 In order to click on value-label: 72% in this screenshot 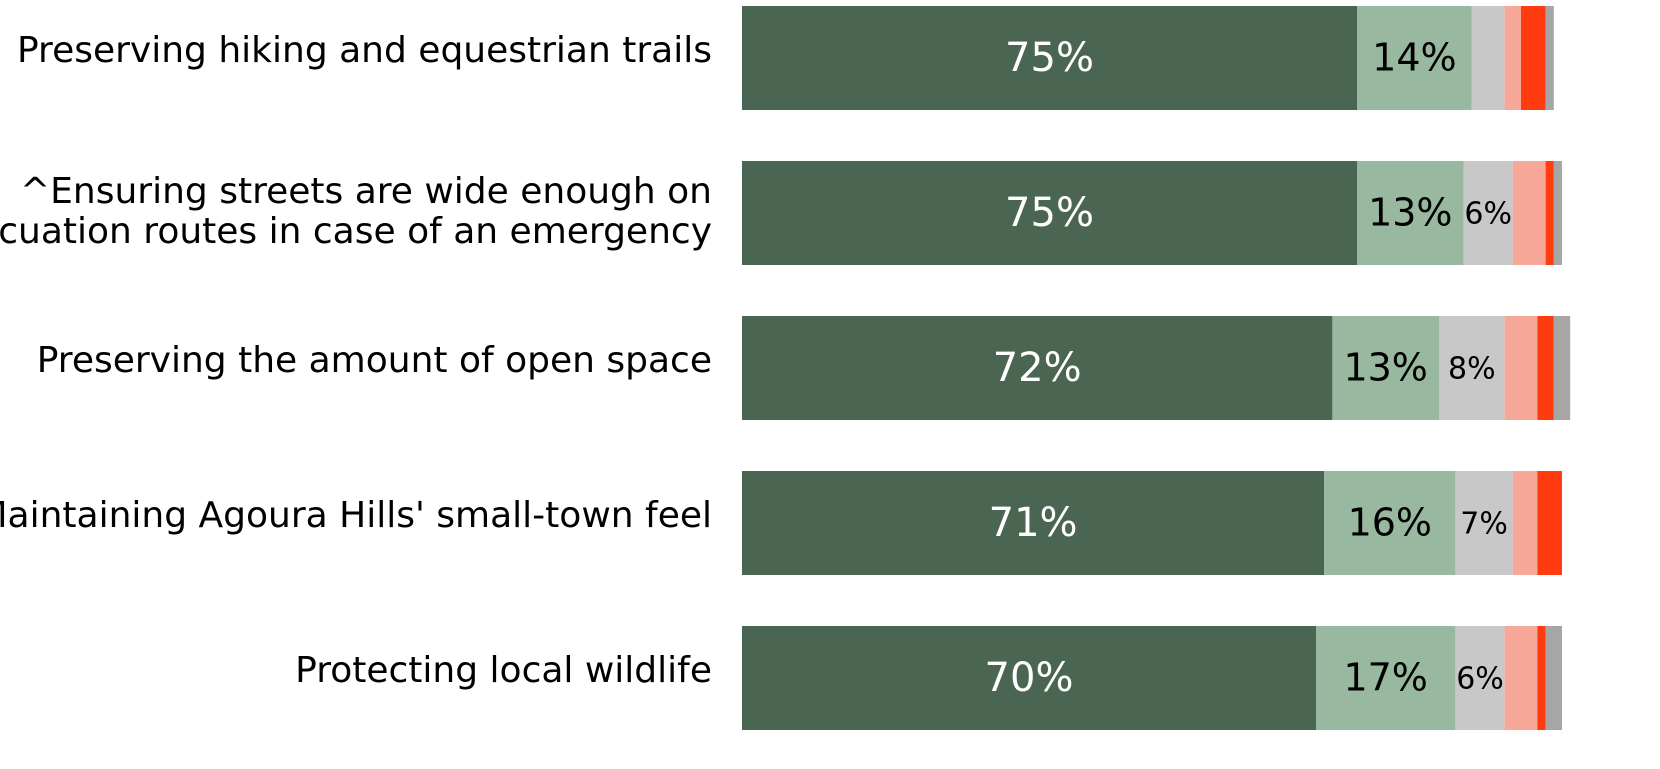, I will do `click(1037, 368)`.